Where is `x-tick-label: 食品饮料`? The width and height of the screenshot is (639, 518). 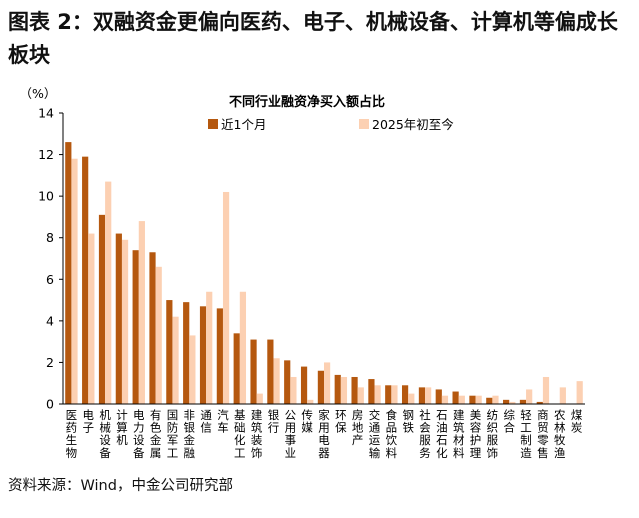 x-tick-label: 食品饮料 is located at coordinates (392, 434).